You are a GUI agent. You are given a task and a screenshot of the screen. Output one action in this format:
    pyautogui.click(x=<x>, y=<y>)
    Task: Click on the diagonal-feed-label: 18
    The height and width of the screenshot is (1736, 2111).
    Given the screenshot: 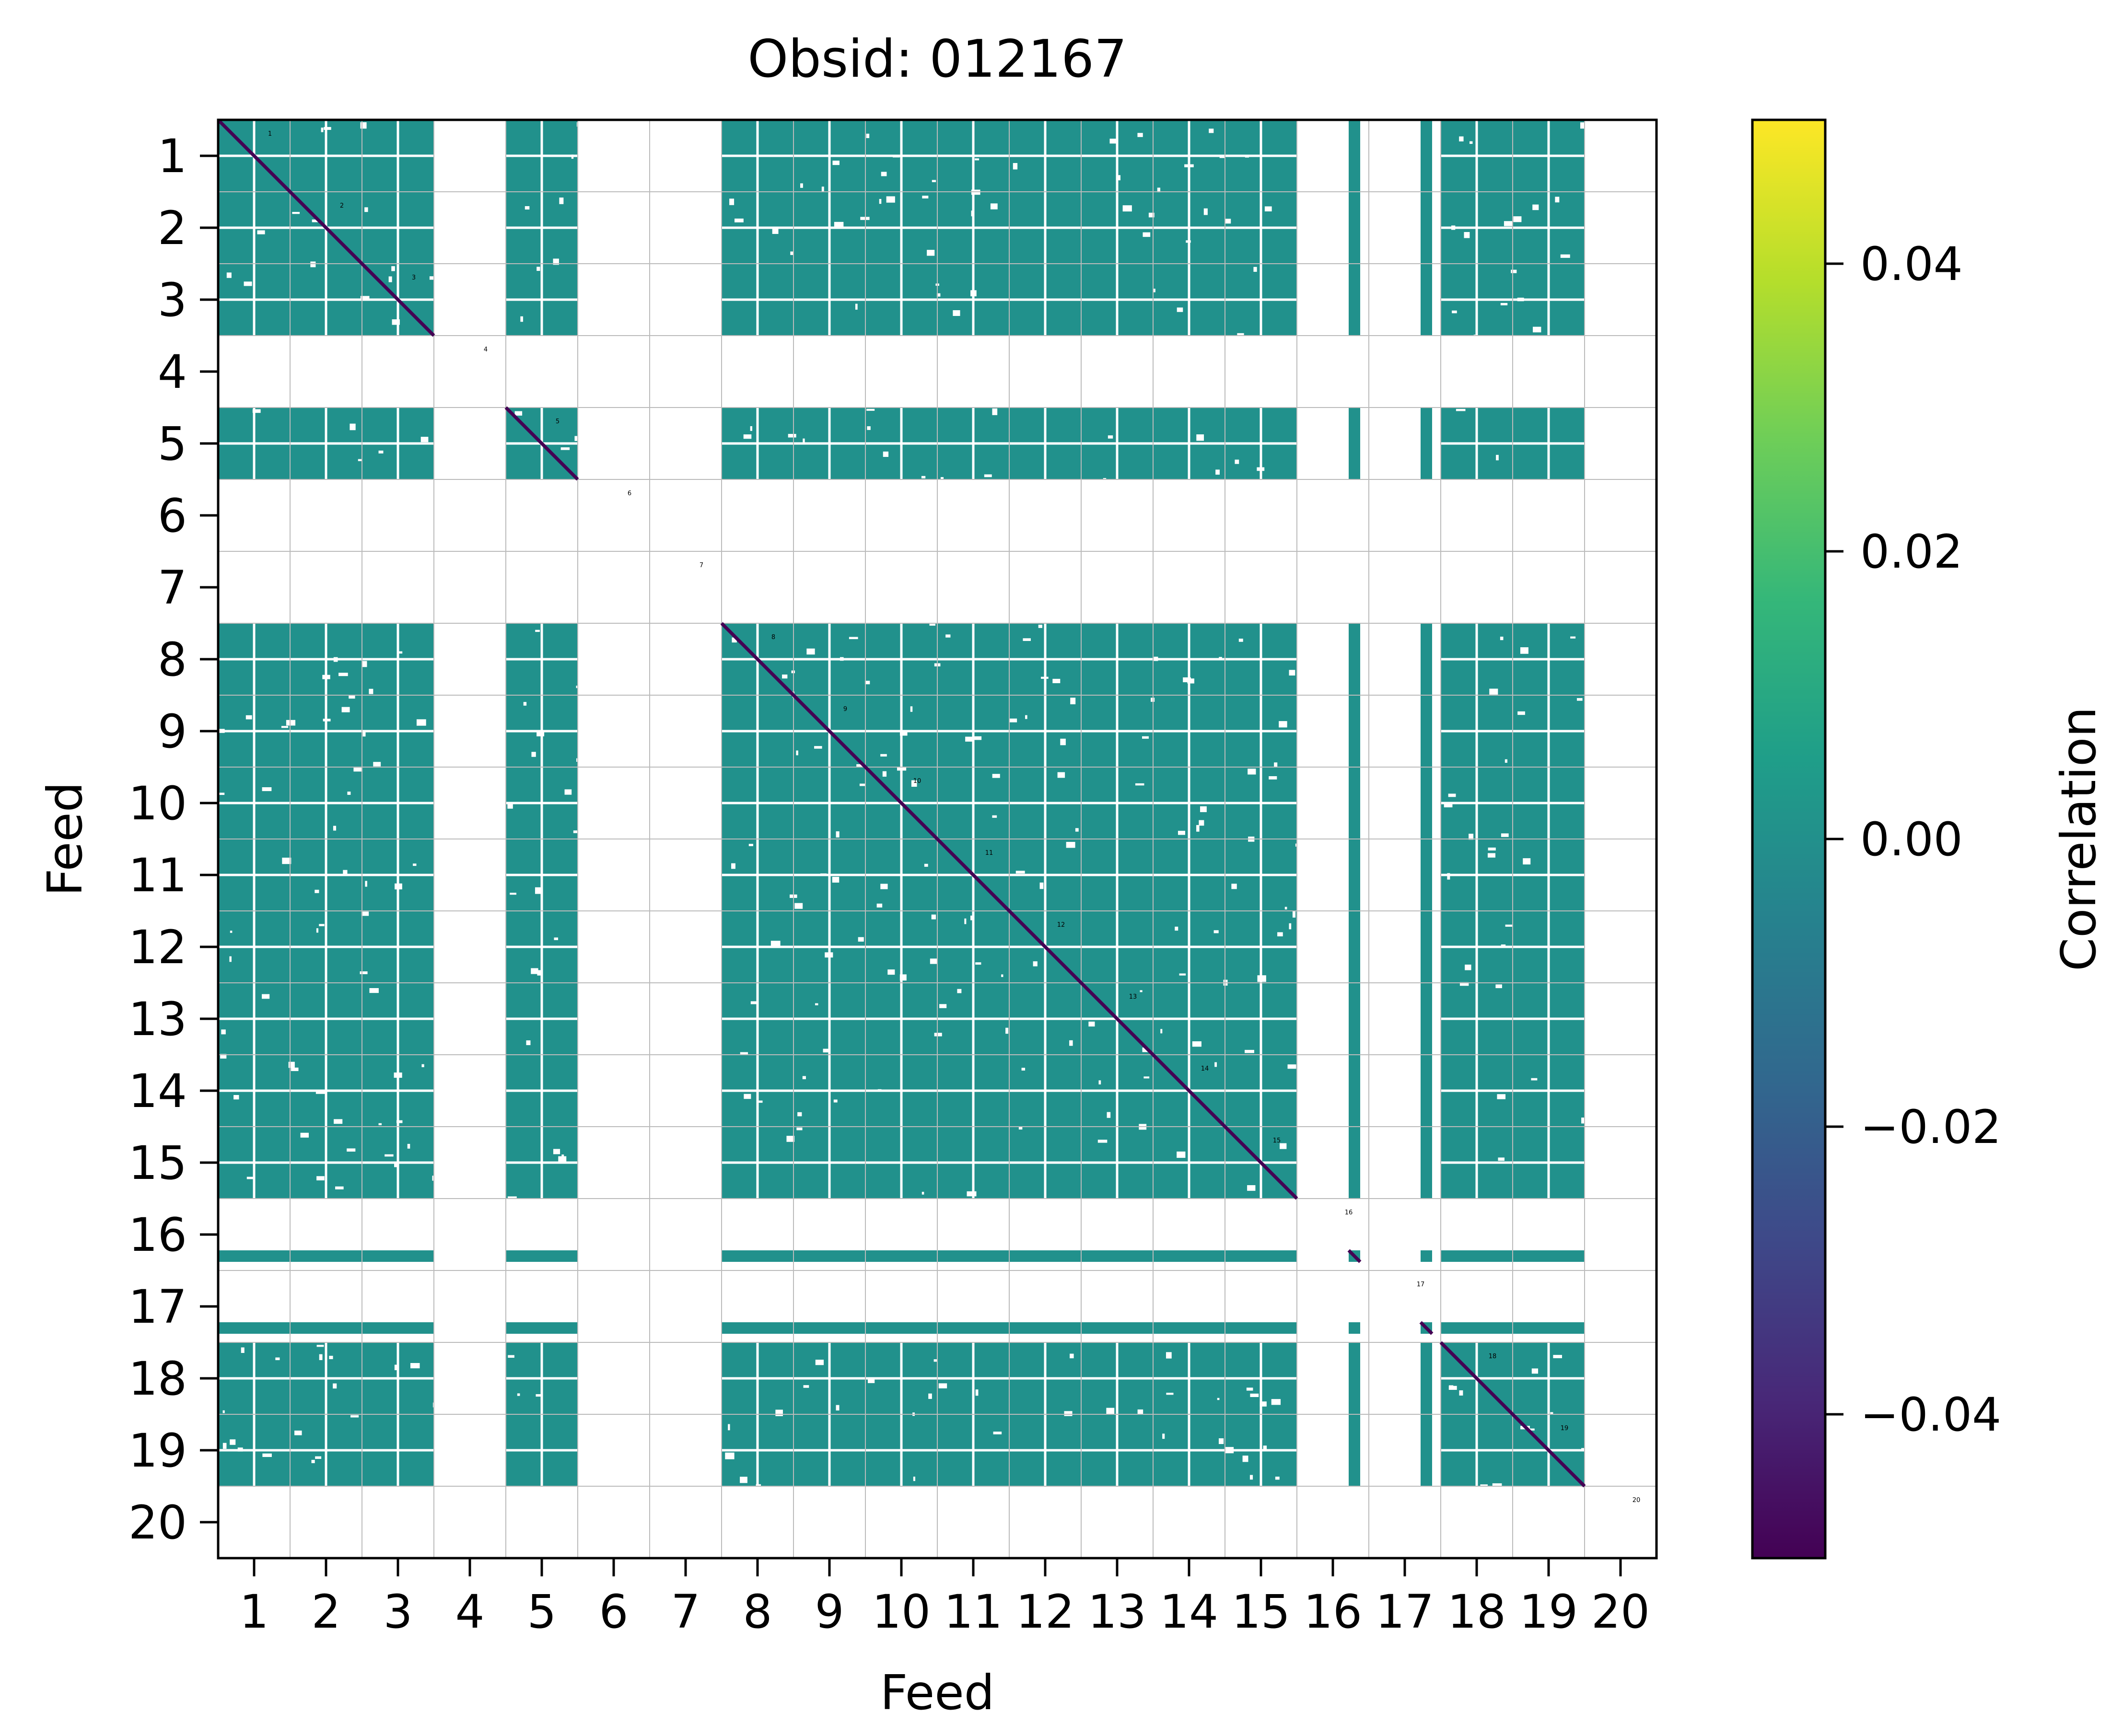 What is the action you would take?
    pyautogui.click(x=1493, y=1356)
    